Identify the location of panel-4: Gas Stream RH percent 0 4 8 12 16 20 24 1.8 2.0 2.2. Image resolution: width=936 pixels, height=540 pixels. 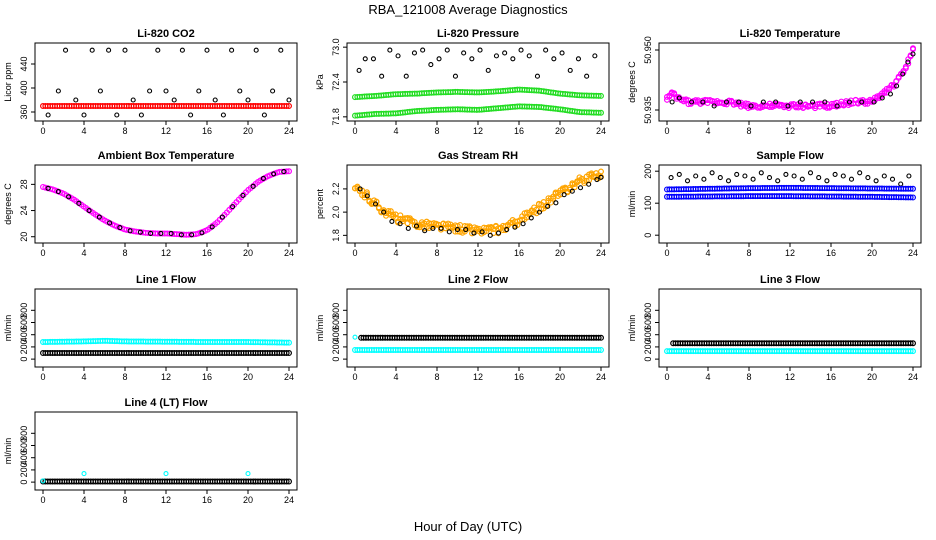
(462, 204).